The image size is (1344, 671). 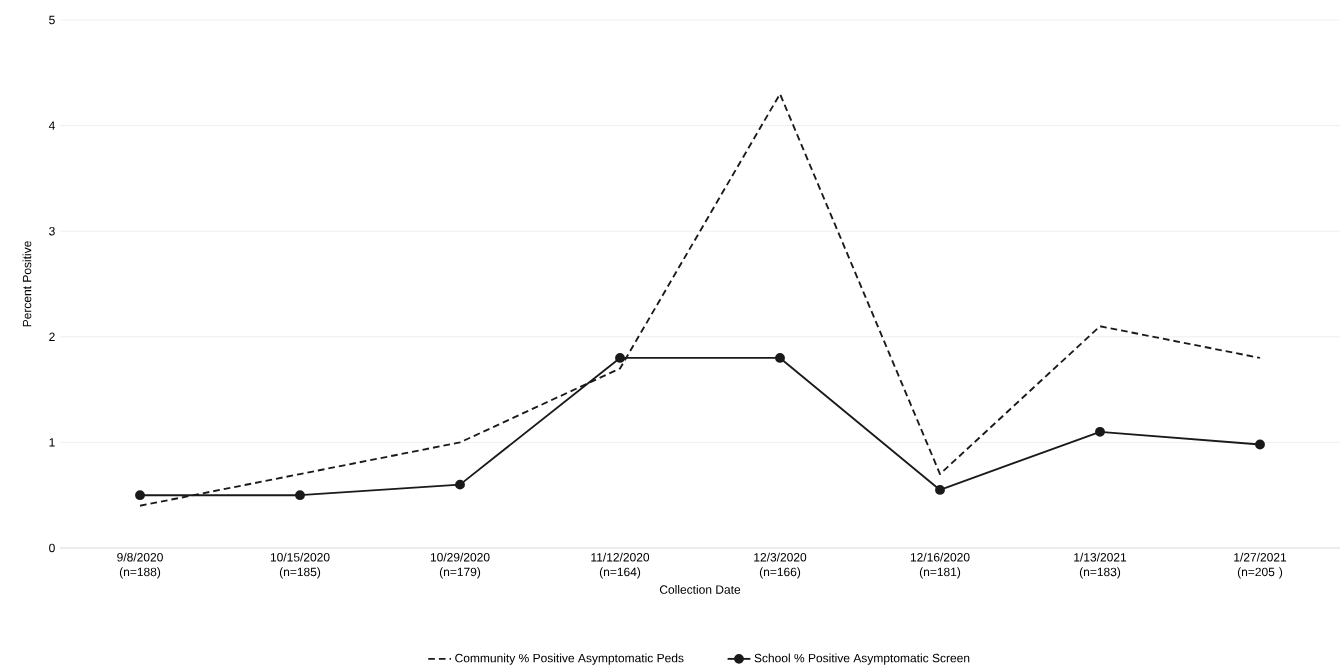 What do you see at coordinates (1260, 565) in the screenshot?
I see `x-tick-label: 1/27/2021 (n=205 )` at bounding box center [1260, 565].